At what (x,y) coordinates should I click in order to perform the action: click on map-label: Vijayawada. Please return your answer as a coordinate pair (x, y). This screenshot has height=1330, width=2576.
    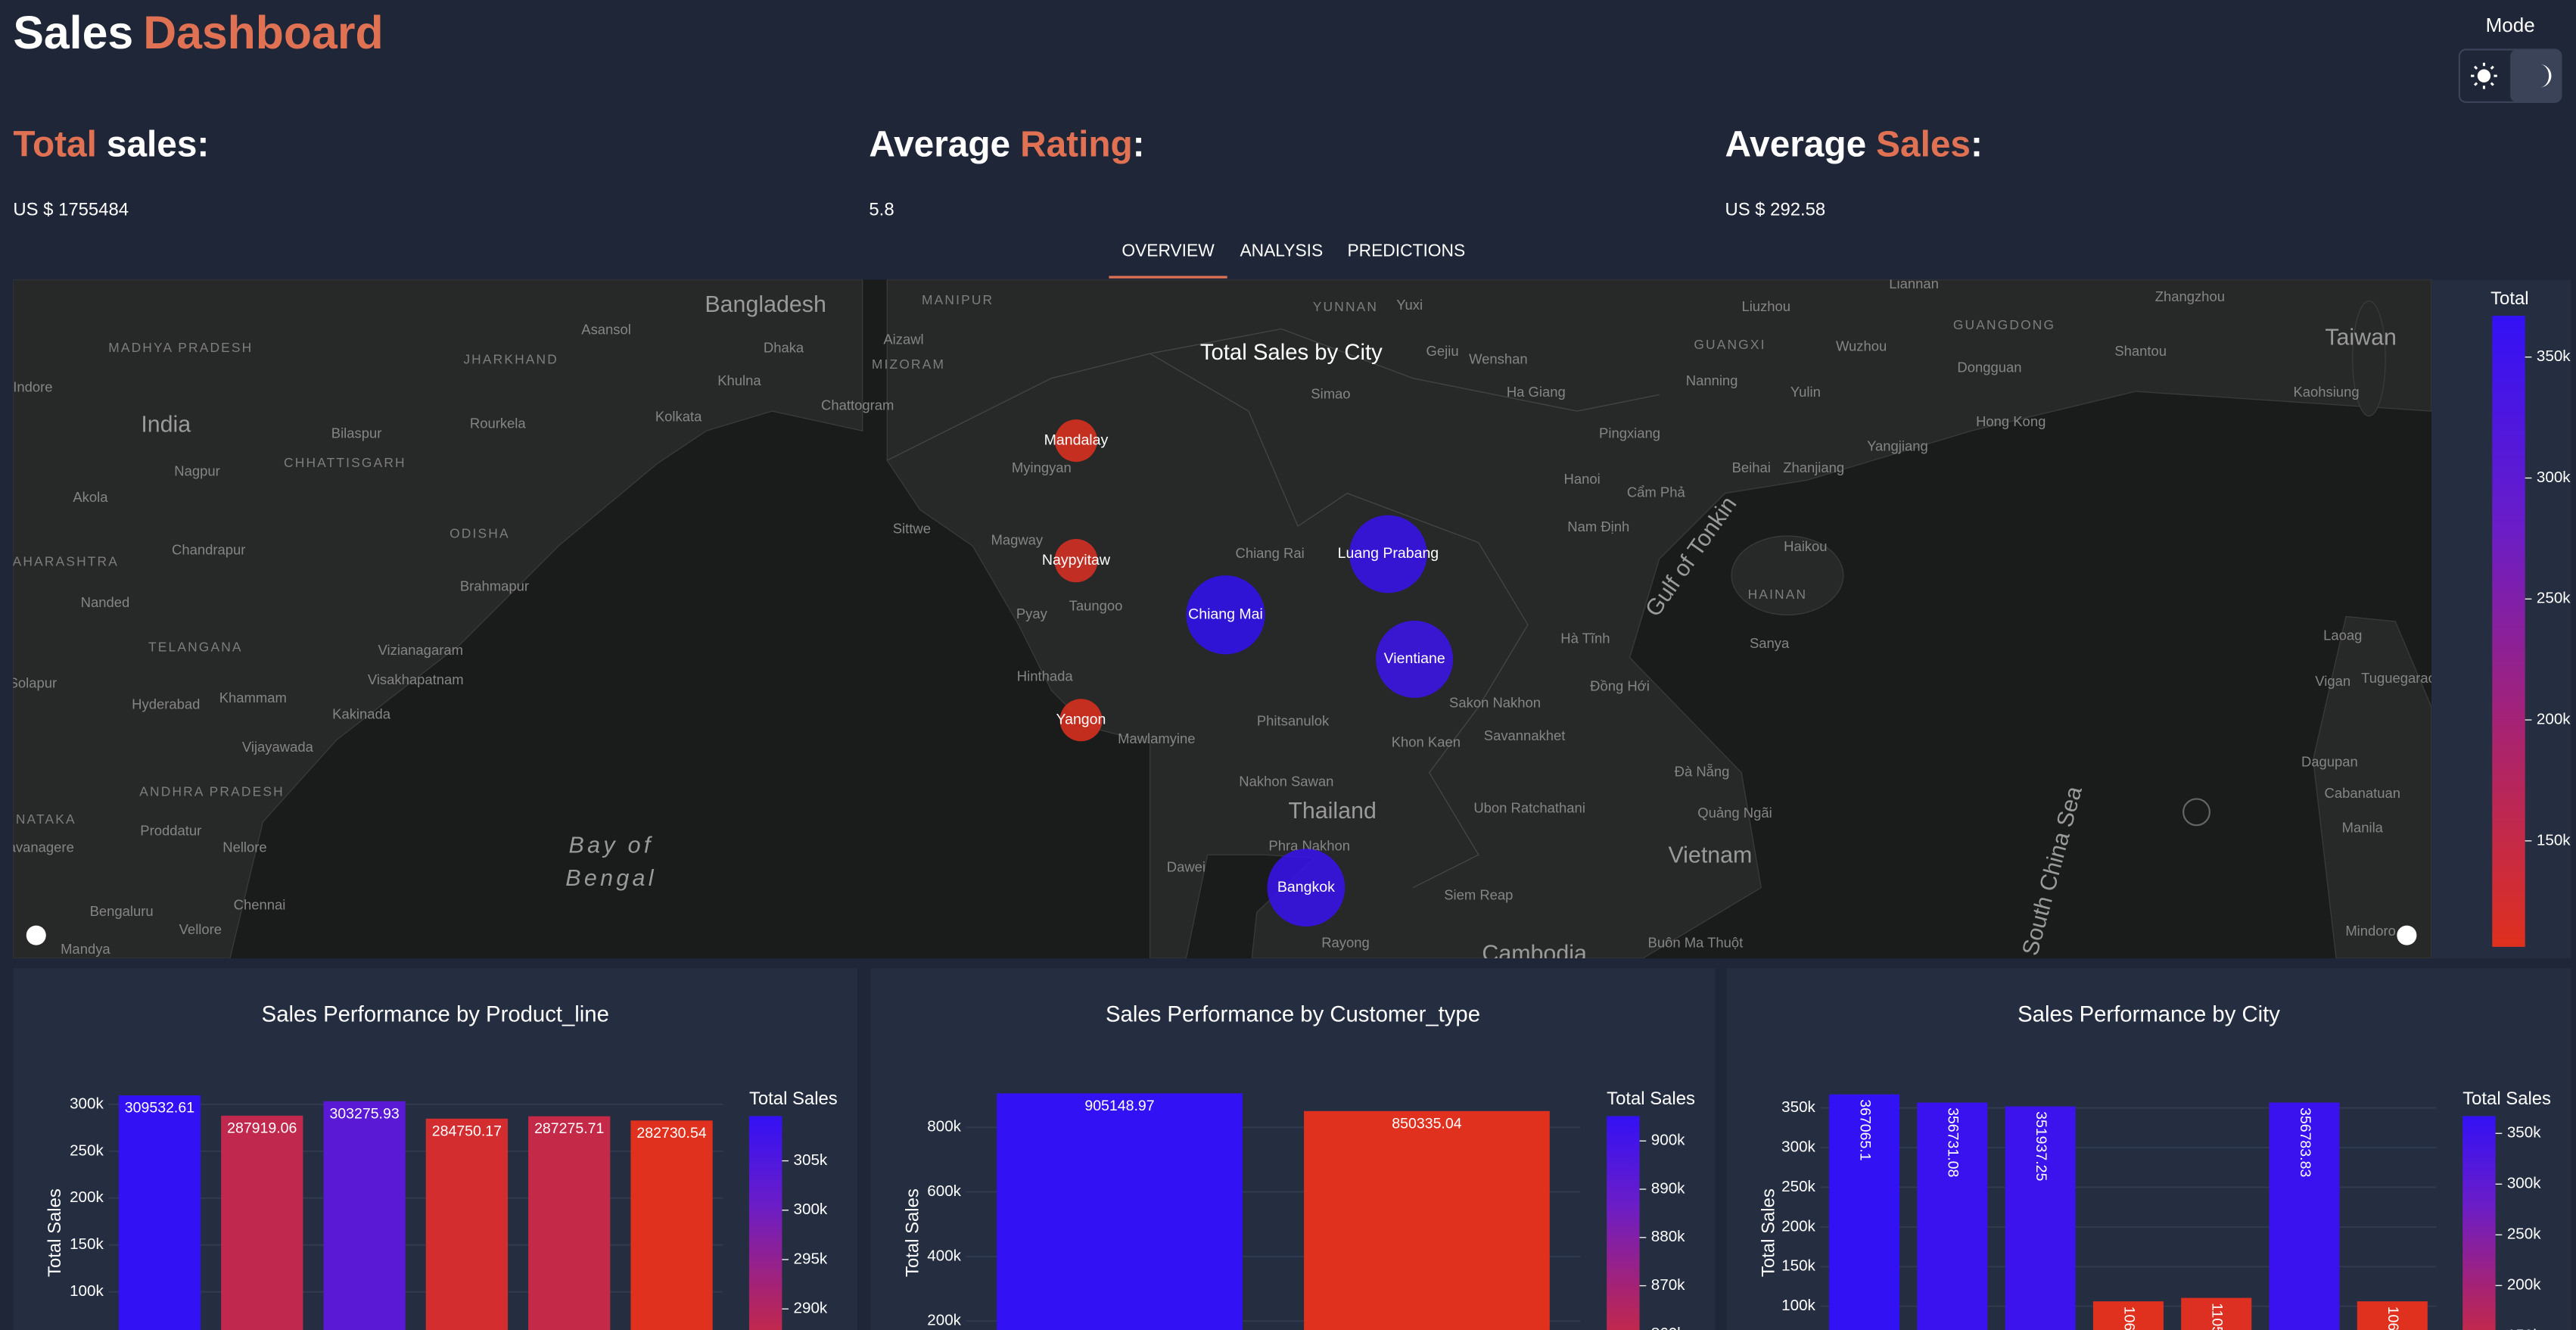
    Looking at the image, I should click on (278, 747).